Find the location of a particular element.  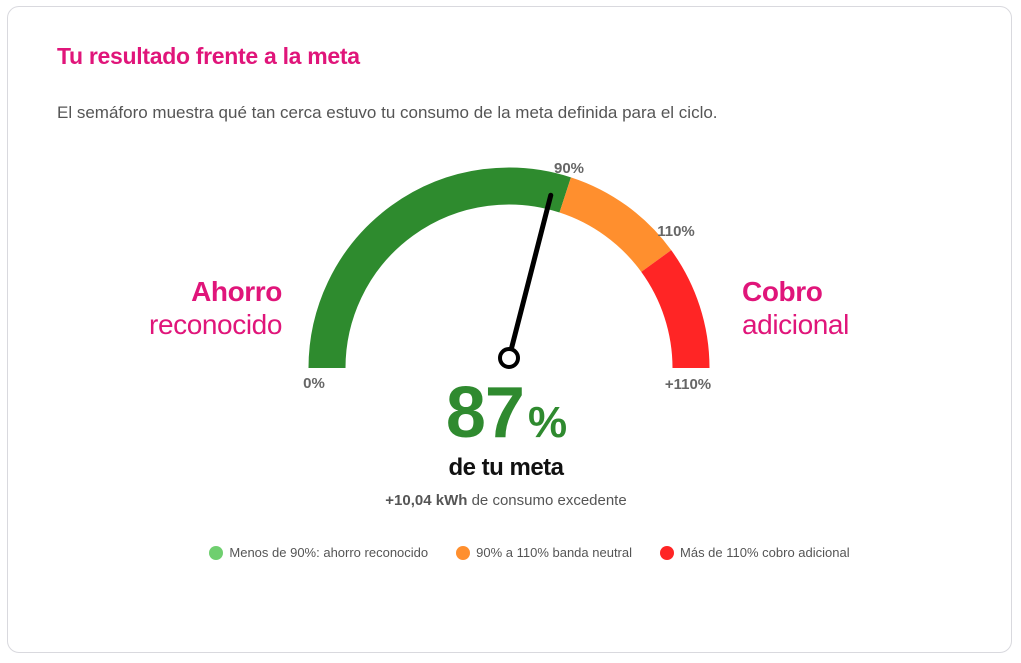

charge-label-light: adicional is located at coordinates (795, 324).